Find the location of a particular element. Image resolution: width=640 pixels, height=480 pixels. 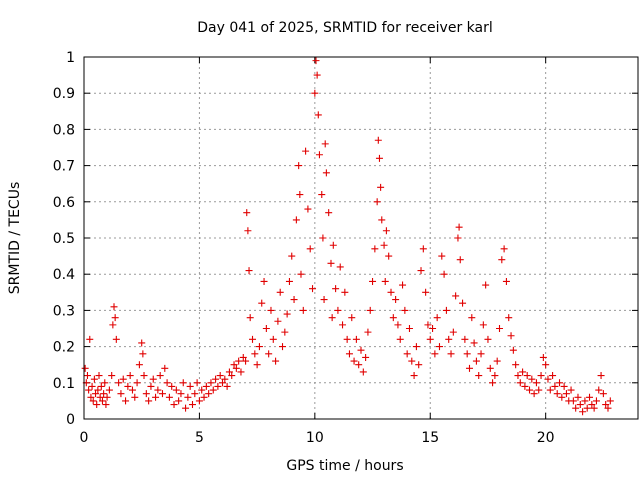

x-tick-label: 0 is located at coordinates (84, 438).